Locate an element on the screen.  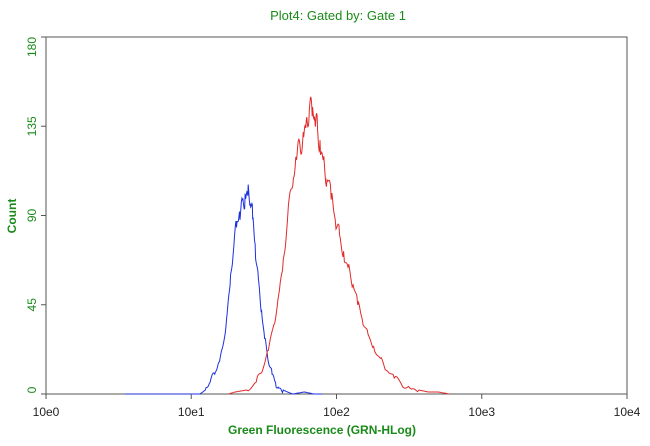
y-tick-label: 90 is located at coordinates (32, 216).